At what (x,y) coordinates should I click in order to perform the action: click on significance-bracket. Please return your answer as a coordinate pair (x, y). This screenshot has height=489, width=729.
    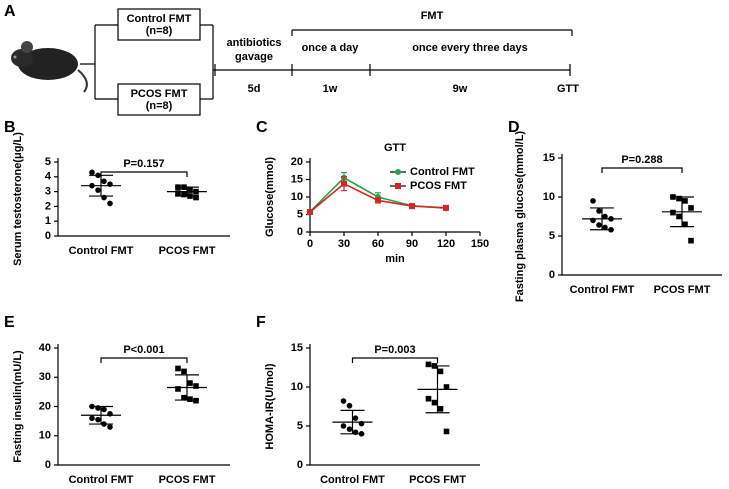
    Looking at the image, I should click on (144, 174).